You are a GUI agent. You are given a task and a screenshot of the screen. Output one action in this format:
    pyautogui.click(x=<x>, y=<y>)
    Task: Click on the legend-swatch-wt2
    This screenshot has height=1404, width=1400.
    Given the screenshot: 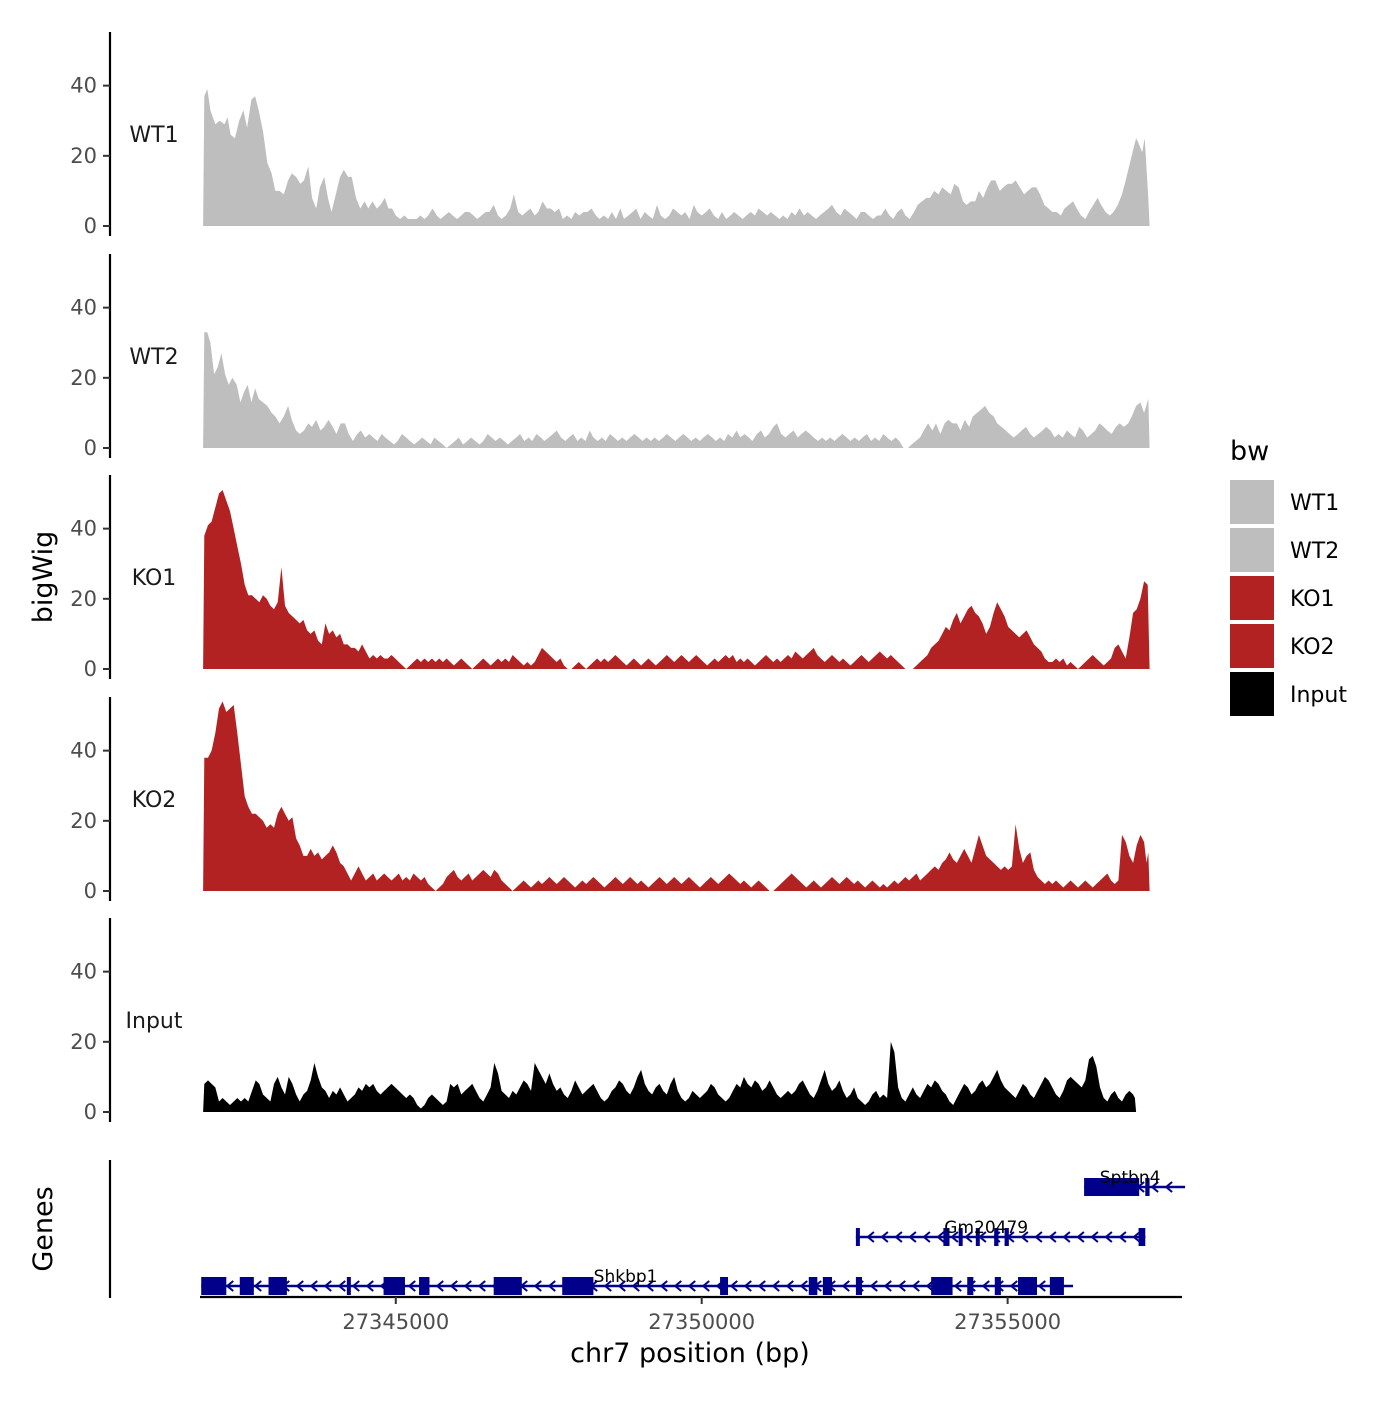 What is the action you would take?
    pyautogui.click(x=1252, y=550)
    